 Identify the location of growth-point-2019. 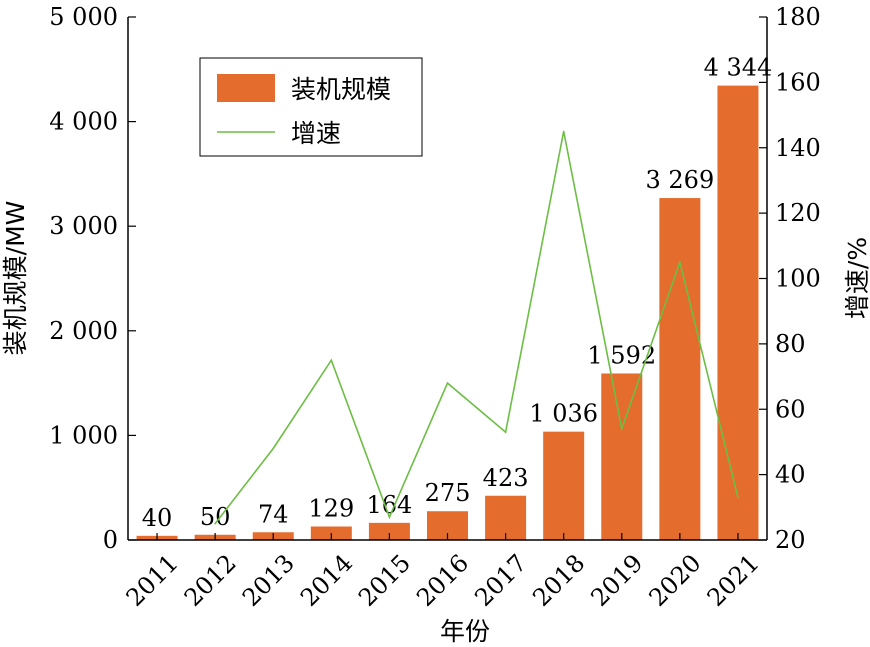
(621, 429).